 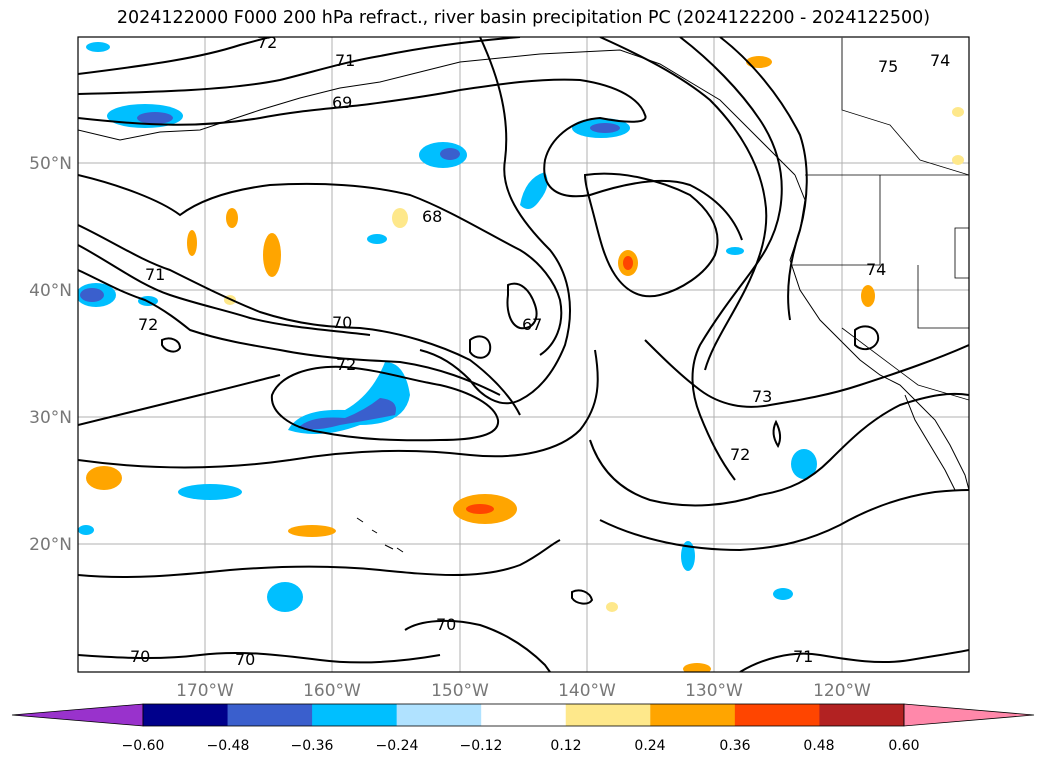 What do you see at coordinates (481, 746) in the screenshot?
I see `colorbar-tick-label: −0.12` at bounding box center [481, 746].